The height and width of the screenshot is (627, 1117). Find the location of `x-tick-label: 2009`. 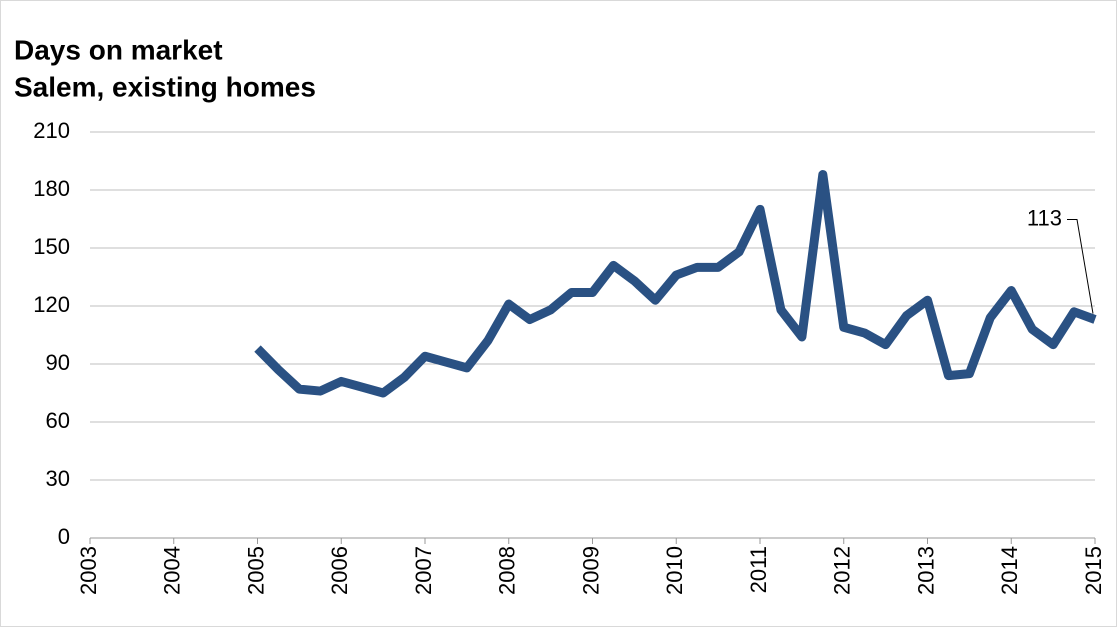

x-tick-label: 2009 is located at coordinates (590, 570).